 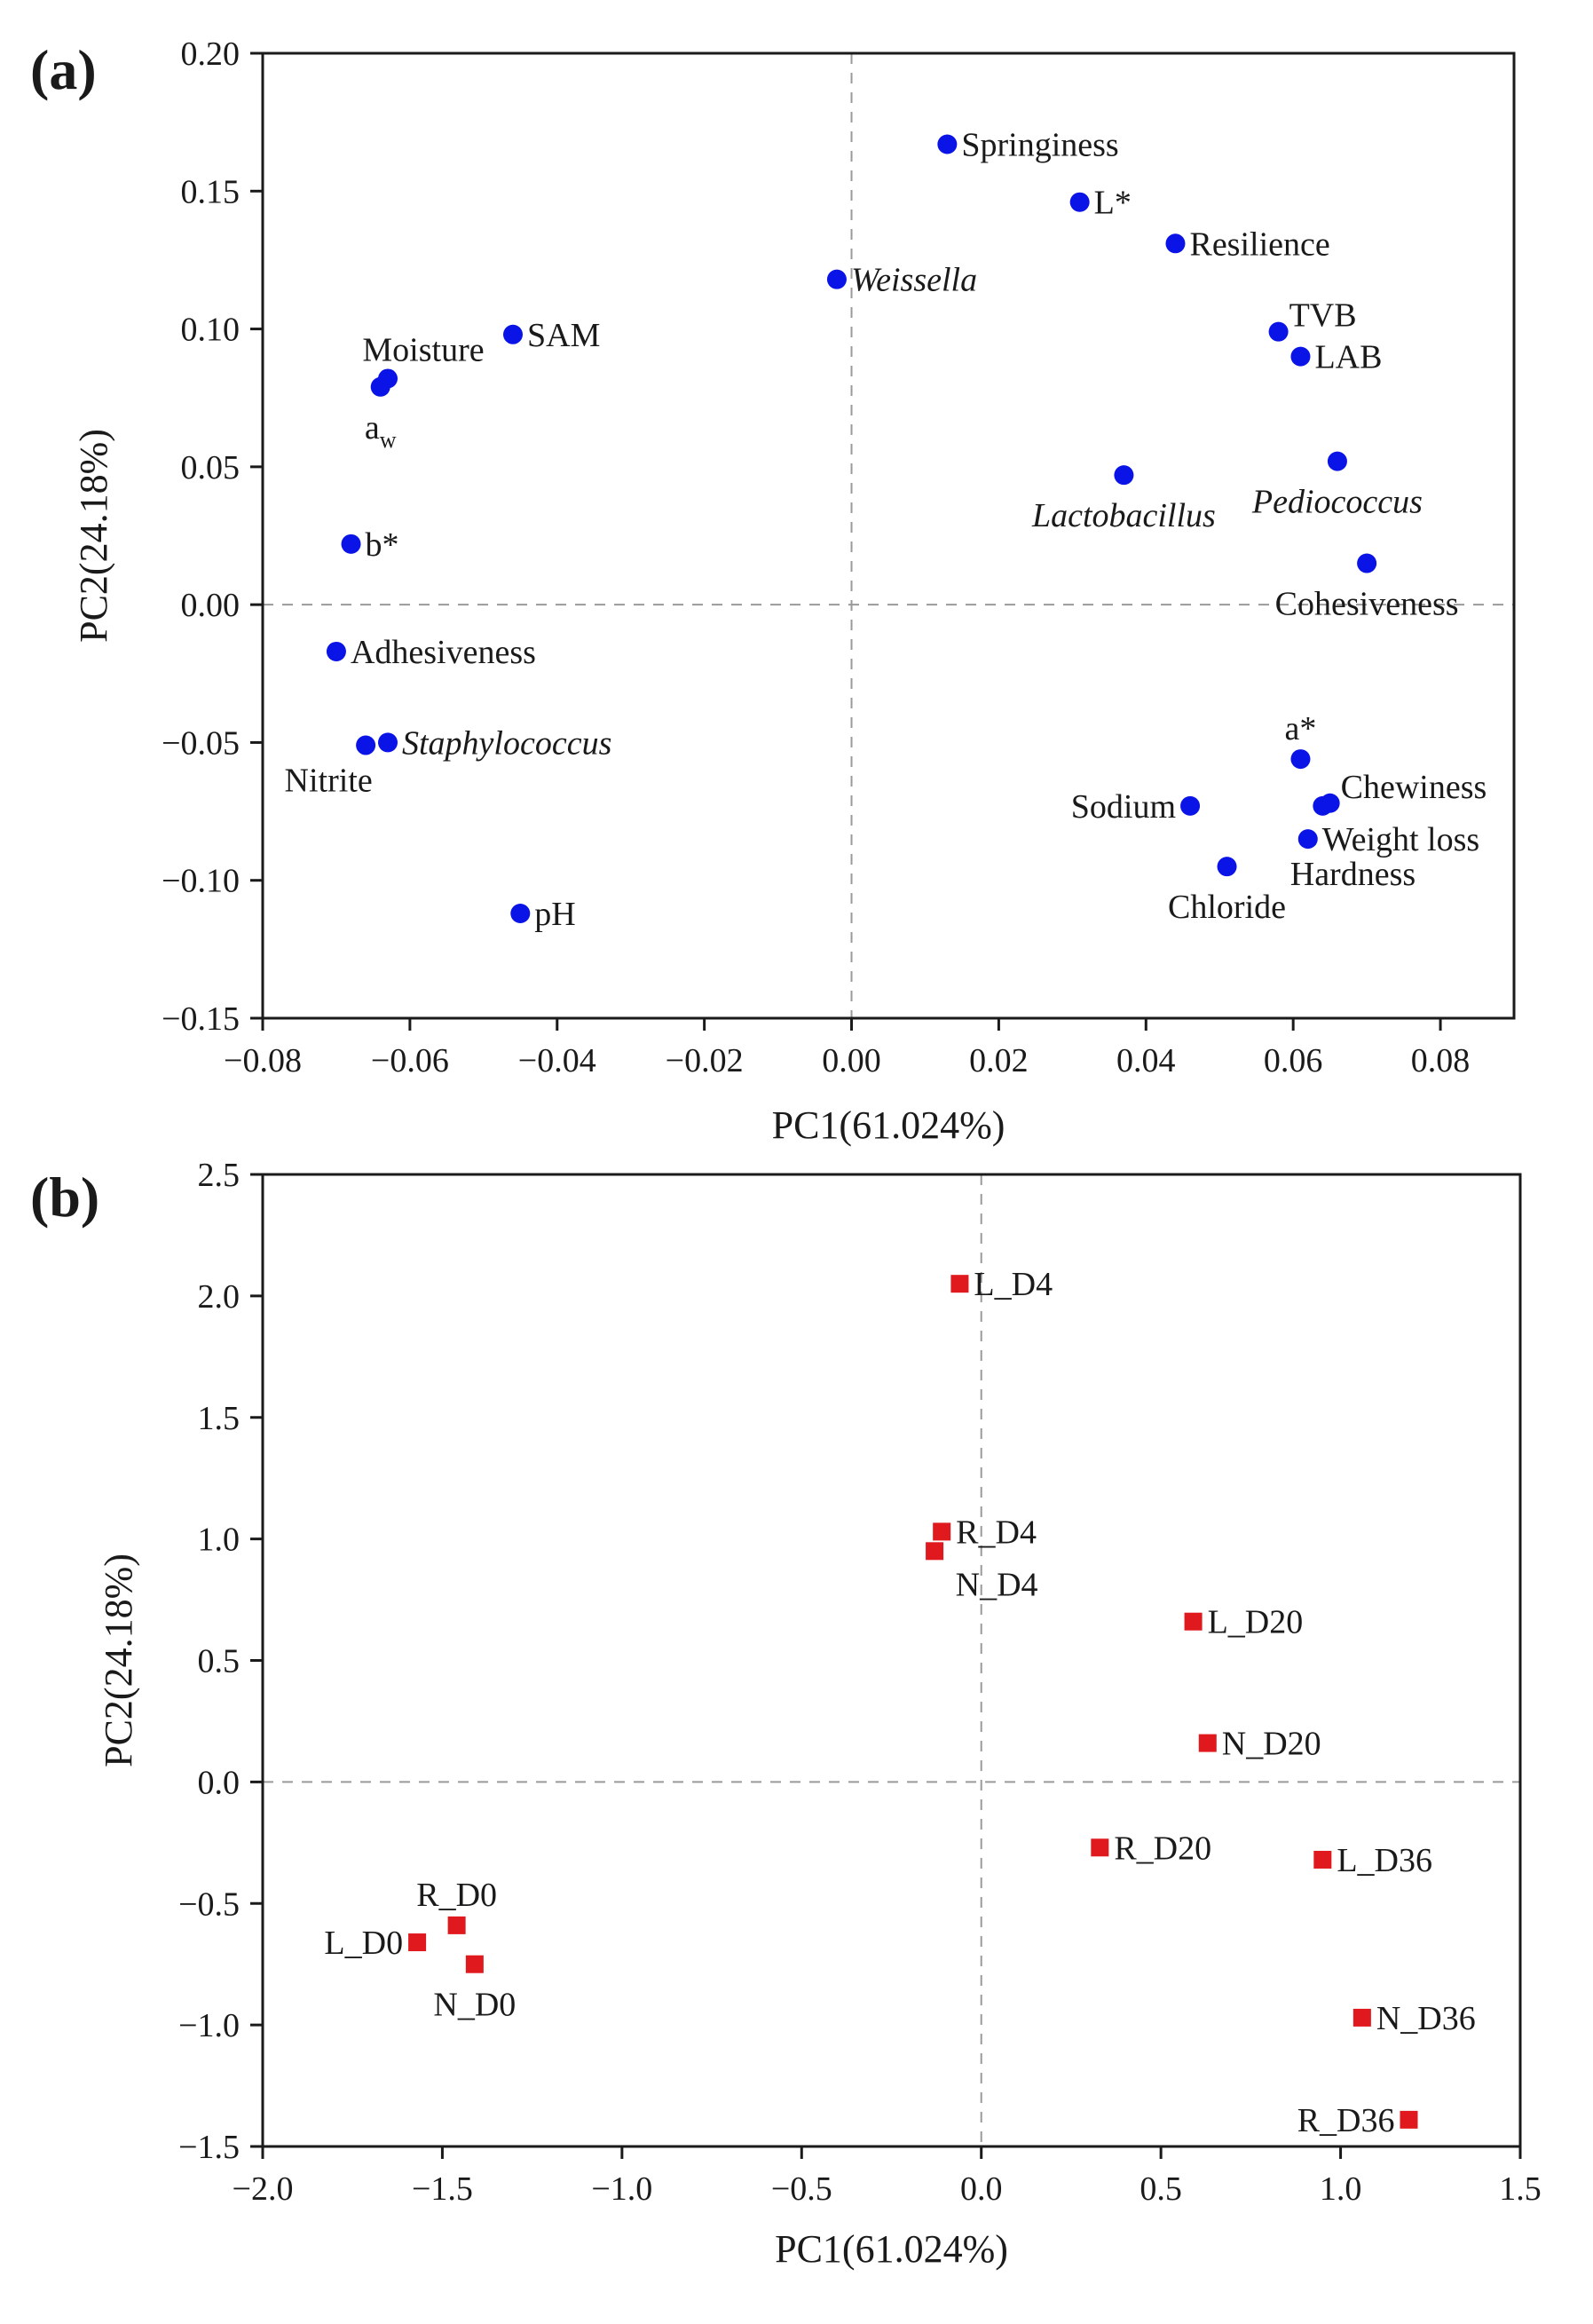 I want to click on panel-a-label: (a), so click(x=63, y=69).